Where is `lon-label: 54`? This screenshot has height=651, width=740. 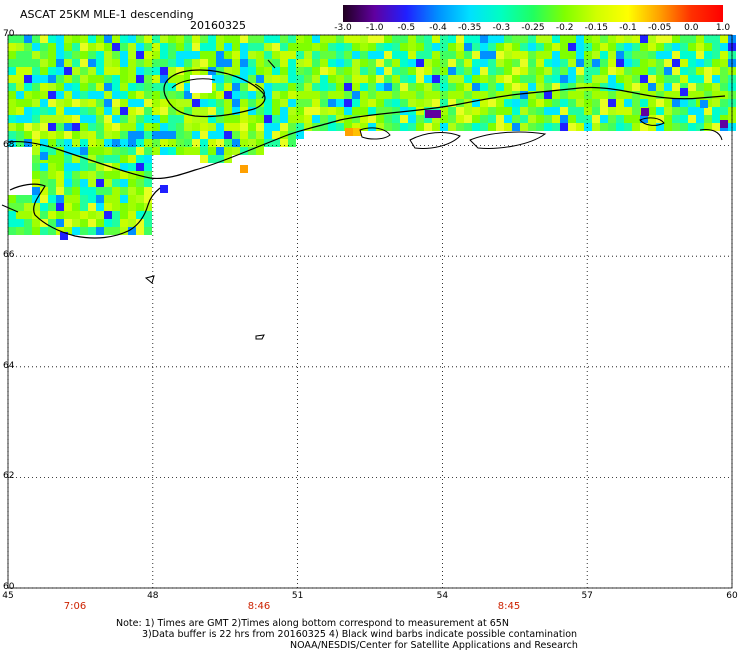 lon-label: 54 is located at coordinates (442, 596).